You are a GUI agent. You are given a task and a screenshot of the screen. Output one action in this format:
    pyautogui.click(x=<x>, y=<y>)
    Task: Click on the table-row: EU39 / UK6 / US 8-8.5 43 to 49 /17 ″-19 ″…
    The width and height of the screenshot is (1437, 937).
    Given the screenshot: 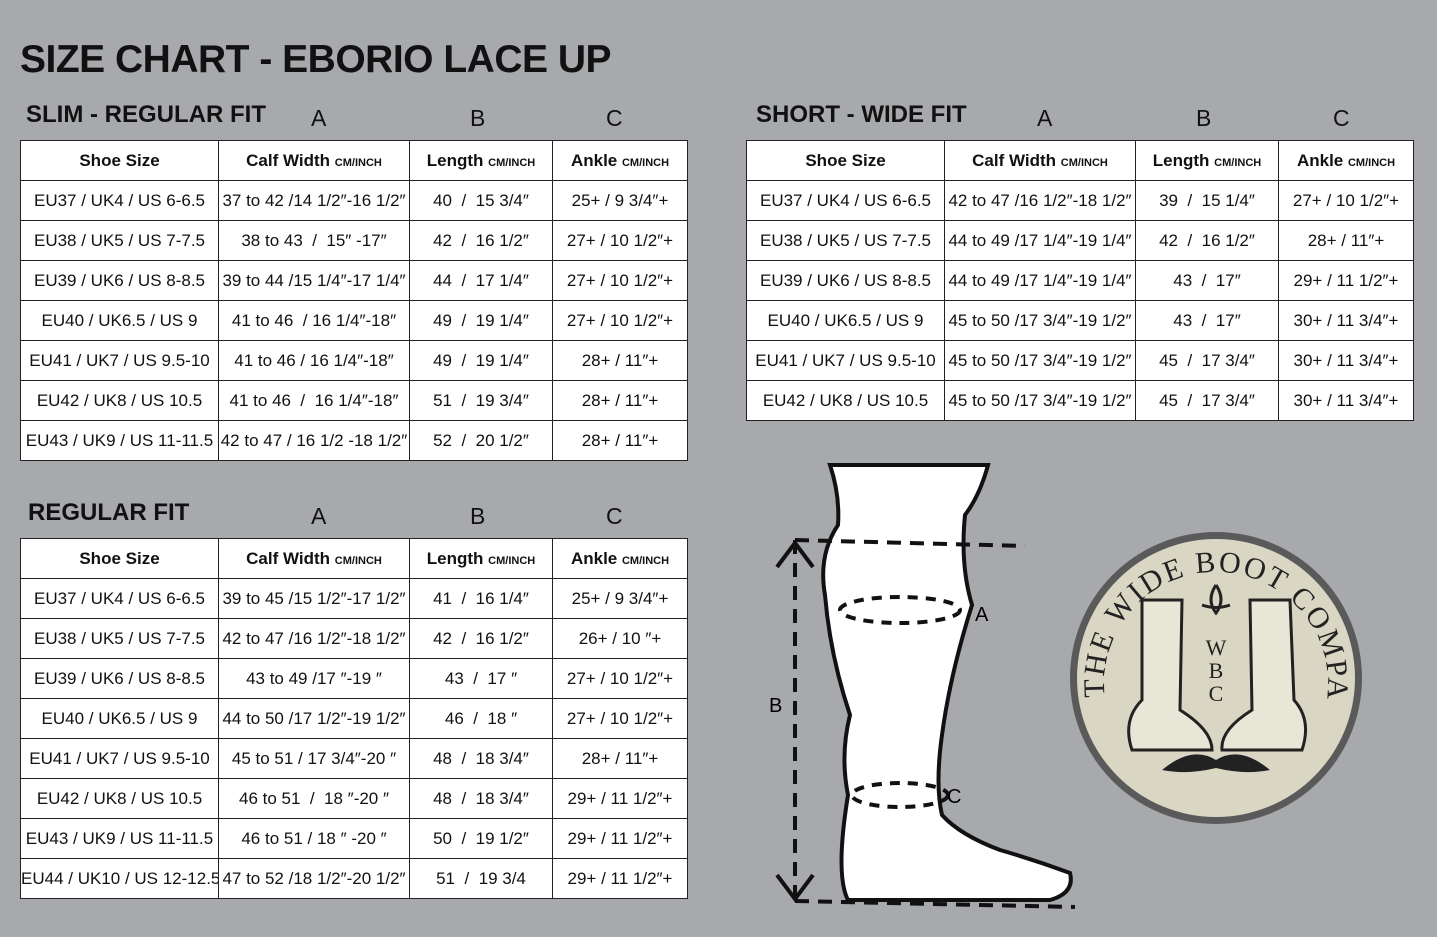 What is the action you would take?
    pyautogui.click(x=354, y=678)
    